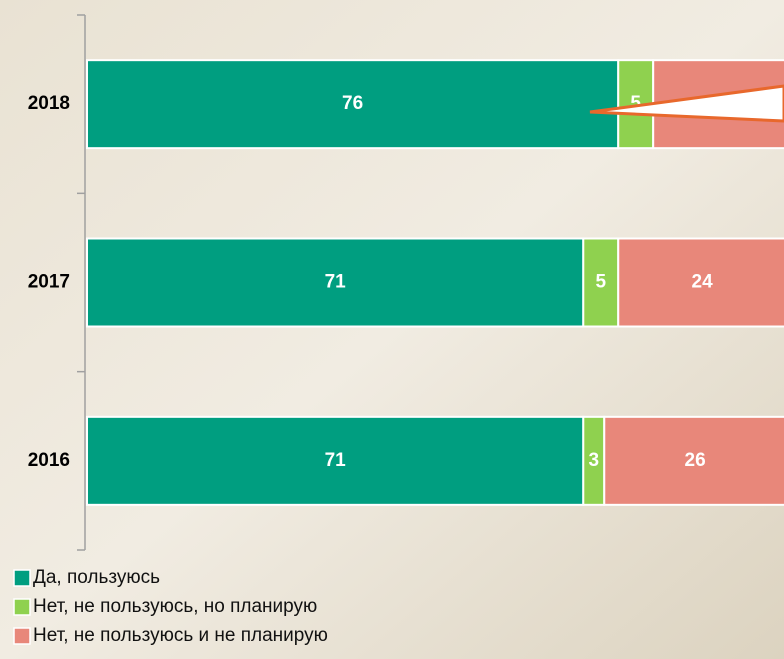 The height and width of the screenshot is (659, 784). What do you see at coordinates (175, 606) in the screenshot?
I see `legend-label: Нет, не пользуюсь, но планирую` at bounding box center [175, 606].